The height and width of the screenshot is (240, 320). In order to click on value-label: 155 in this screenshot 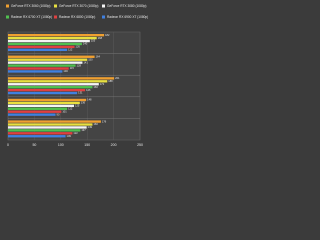, I will do `click(93, 41)`.